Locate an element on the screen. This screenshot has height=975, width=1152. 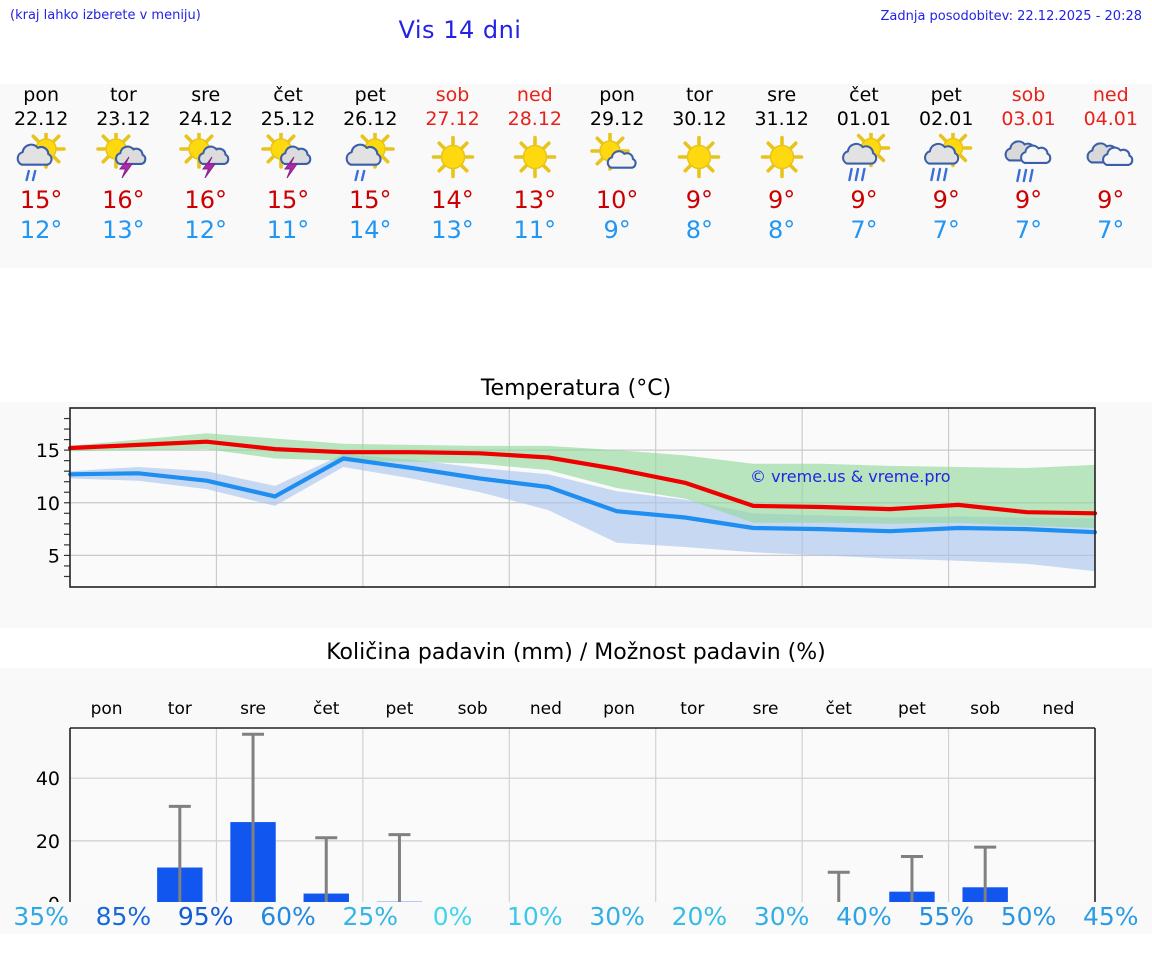
forecast-day-4: čet 25.12 15° 11° is located at coordinates (288, 176).